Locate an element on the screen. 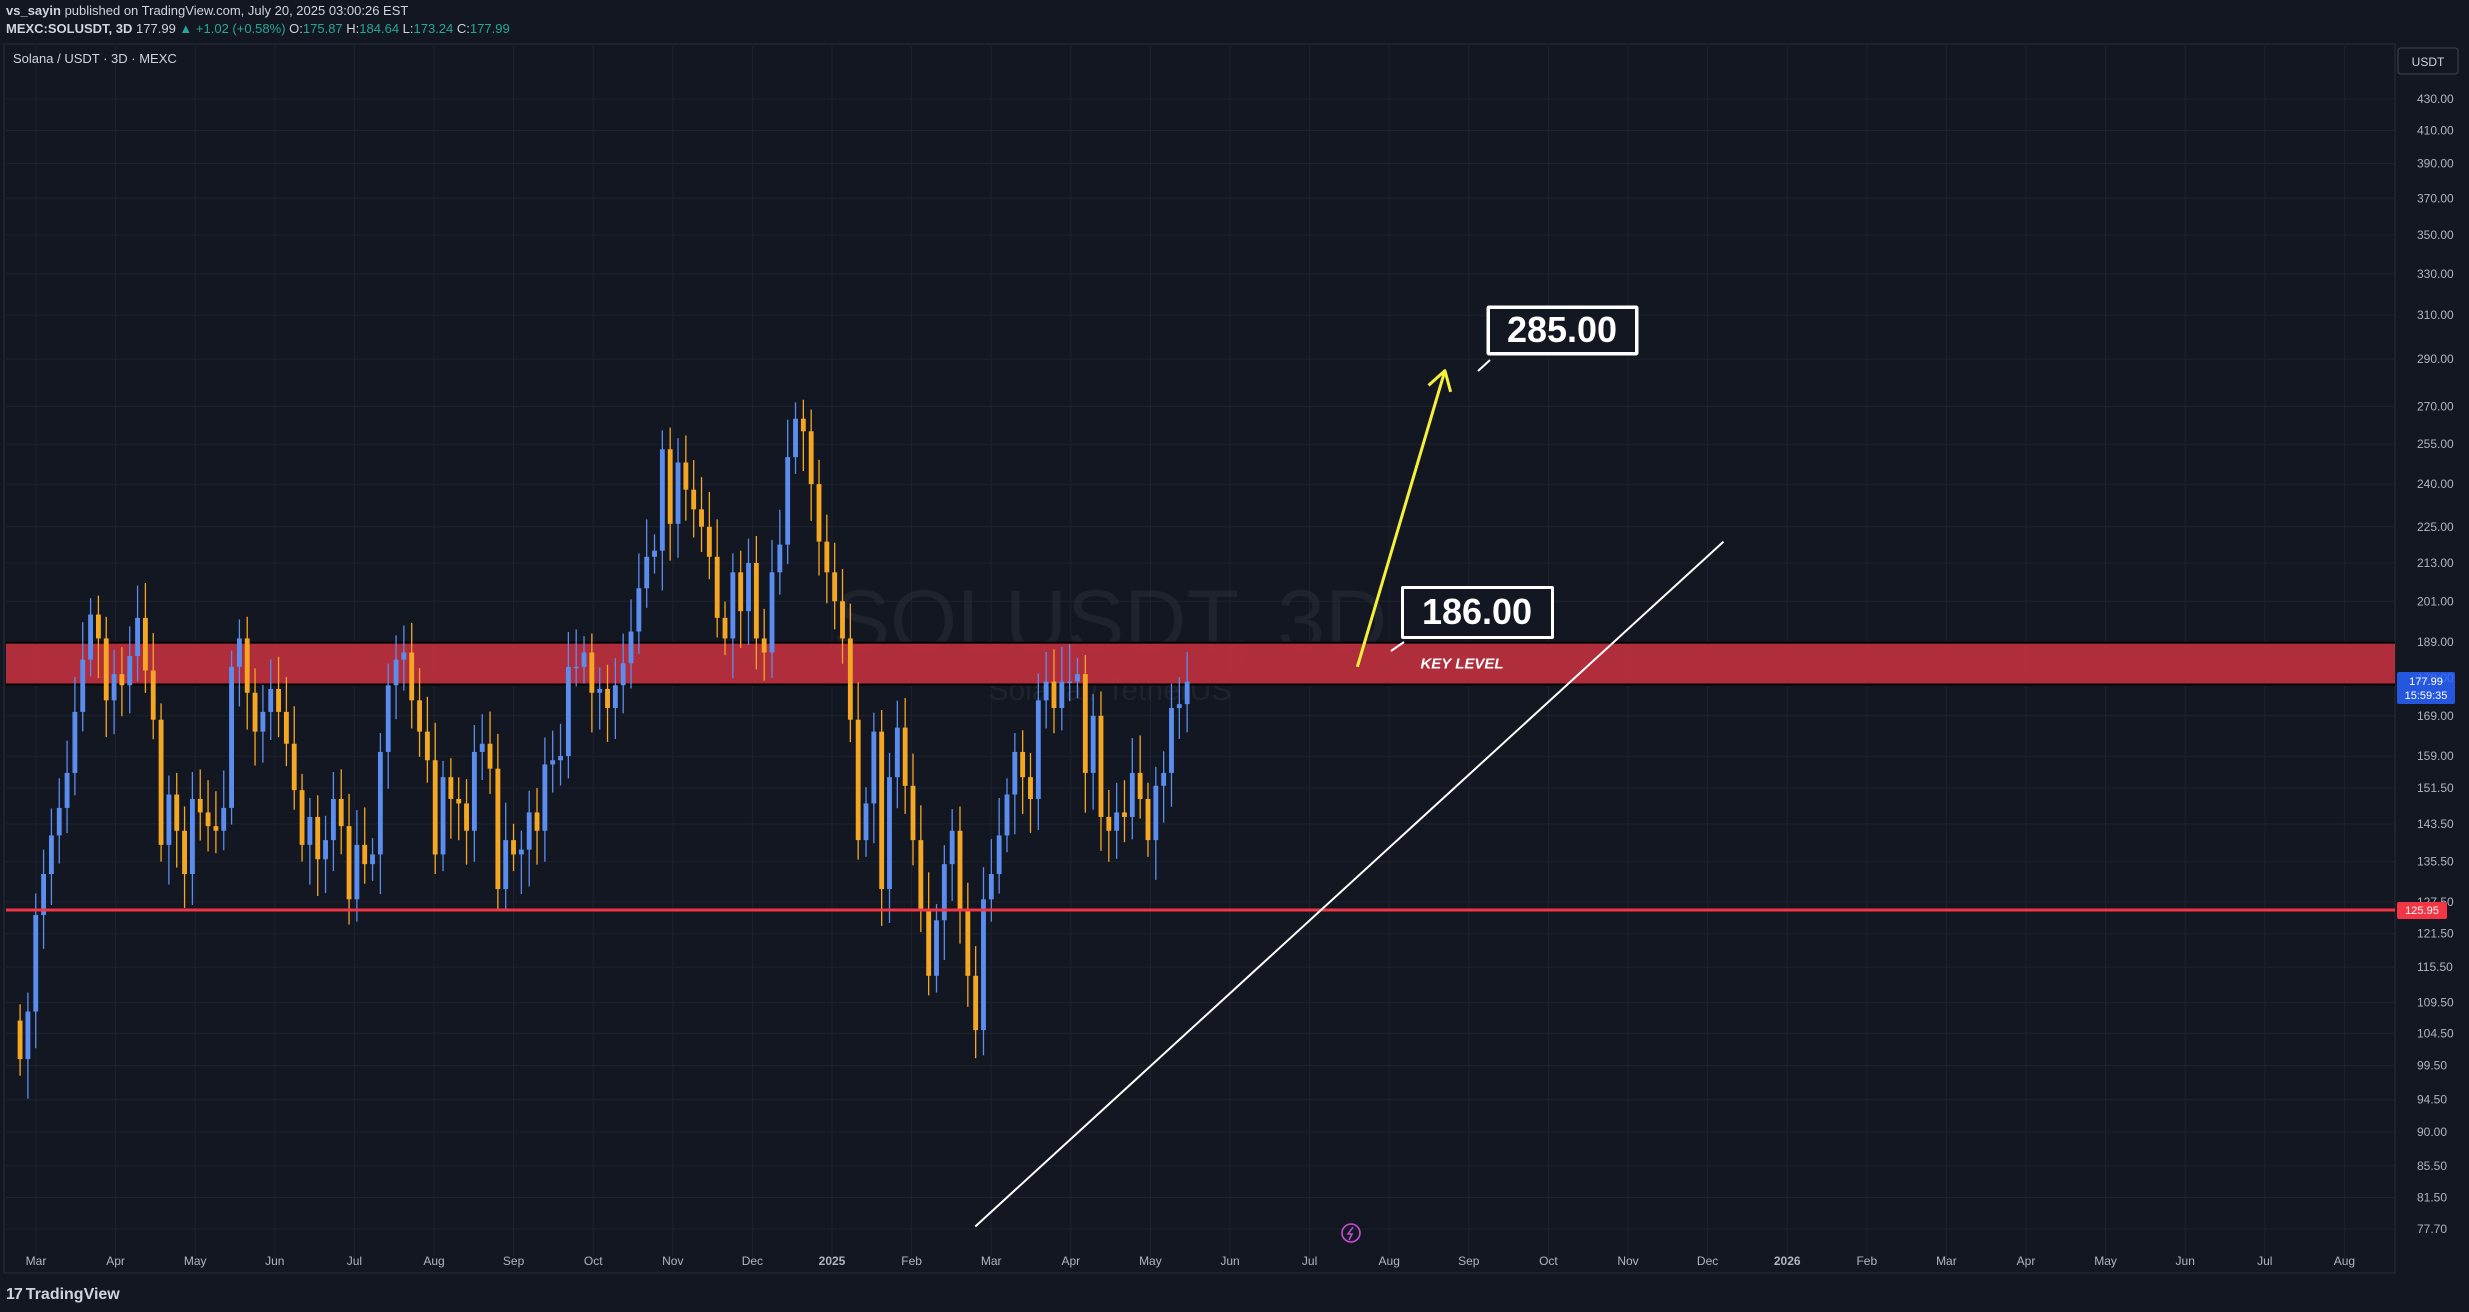  support-price-badge-bg is located at coordinates (2422, 910).